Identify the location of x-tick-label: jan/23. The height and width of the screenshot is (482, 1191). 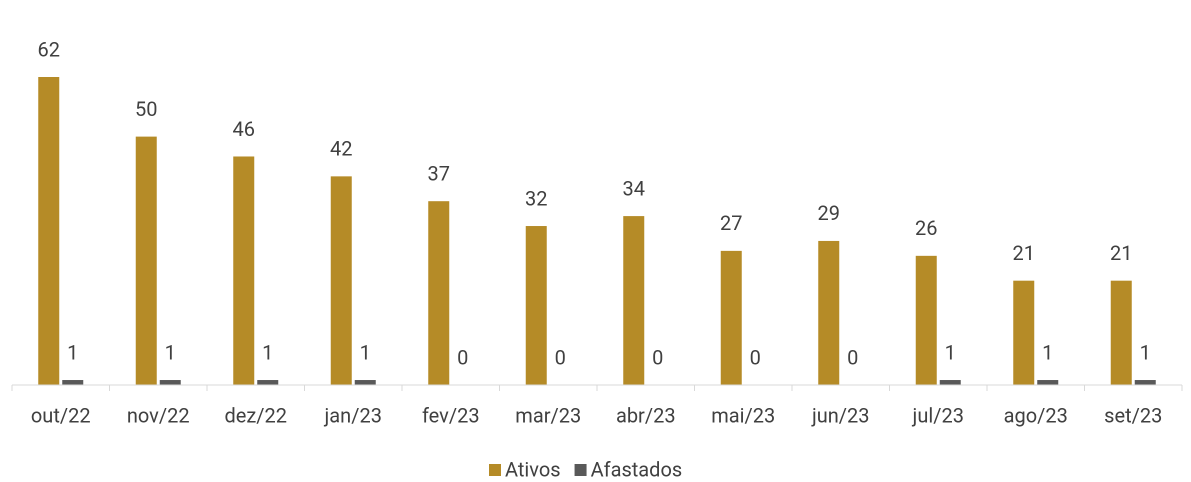
(353, 415).